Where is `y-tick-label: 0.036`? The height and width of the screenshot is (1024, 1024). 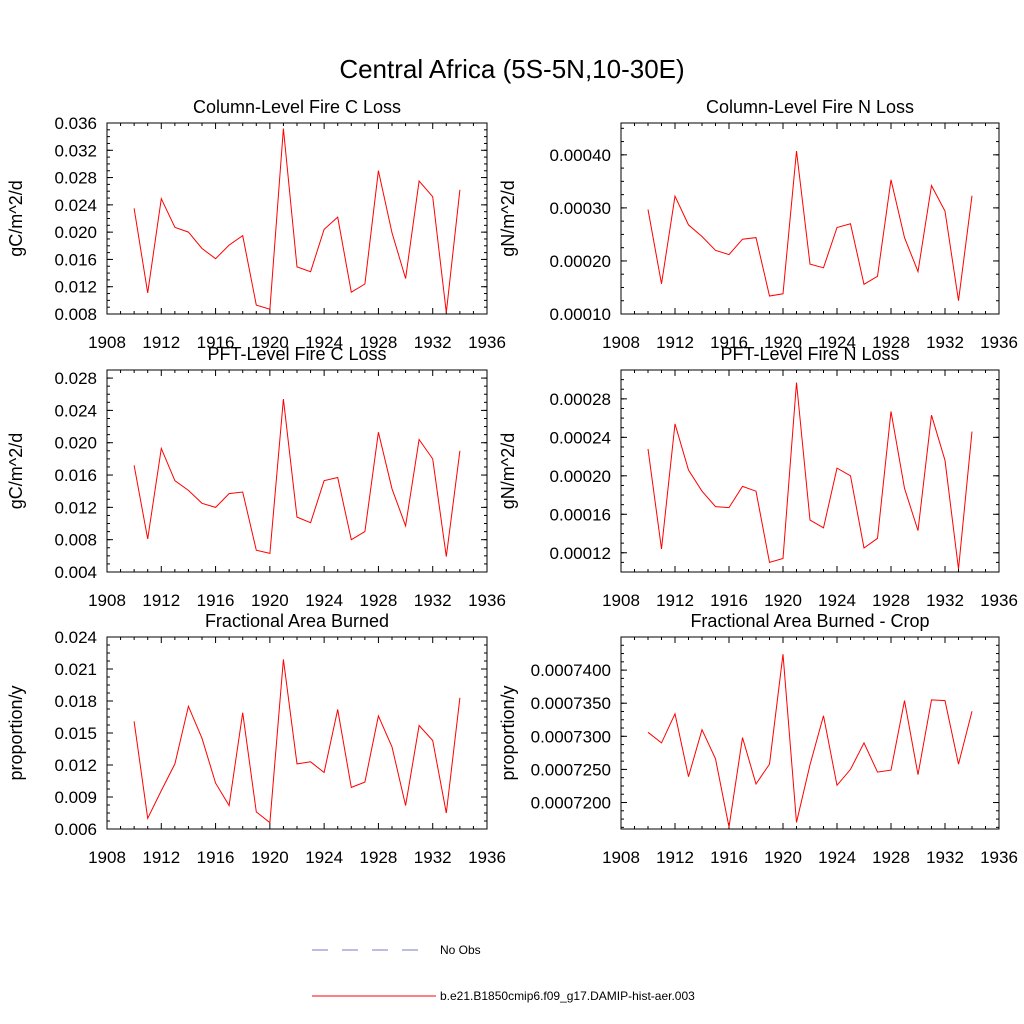
y-tick-label: 0.036 is located at coordinates (75, 123).